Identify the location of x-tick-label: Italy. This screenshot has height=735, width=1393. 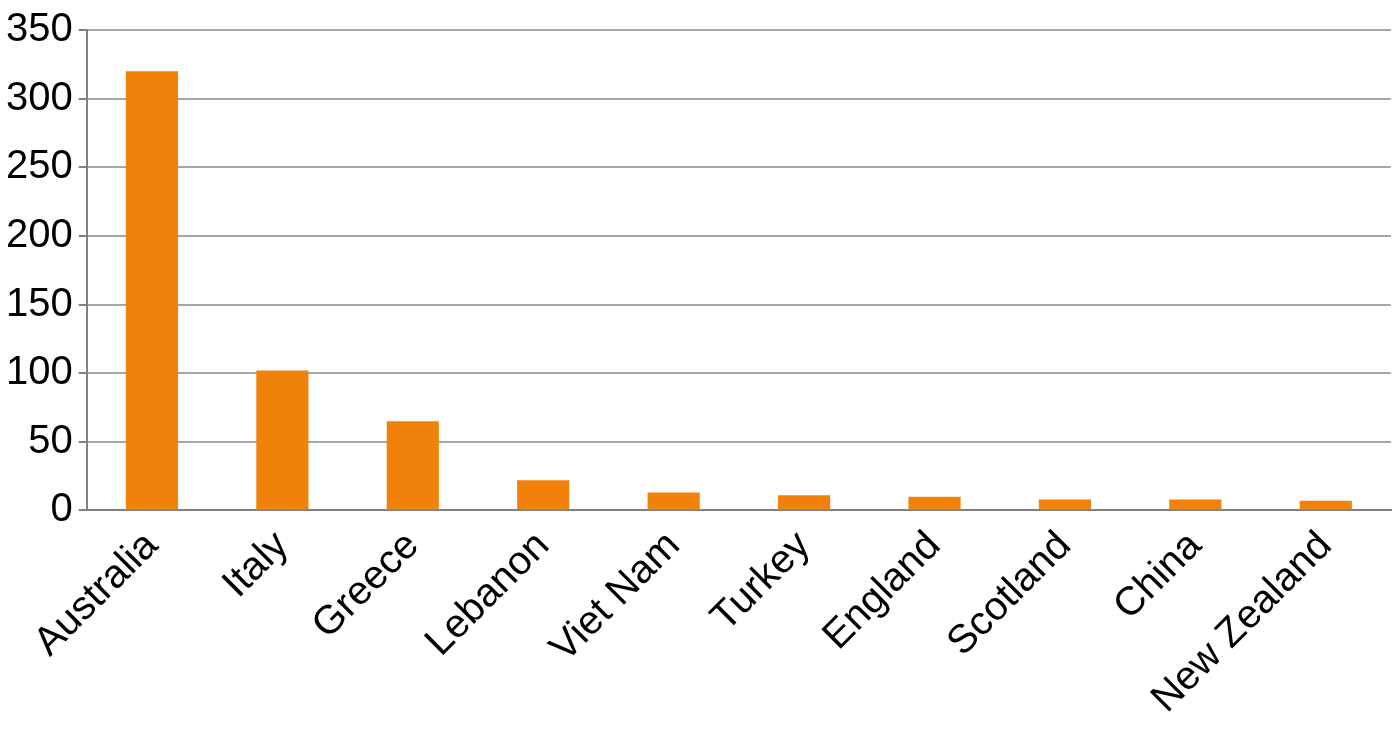
(254, 563).